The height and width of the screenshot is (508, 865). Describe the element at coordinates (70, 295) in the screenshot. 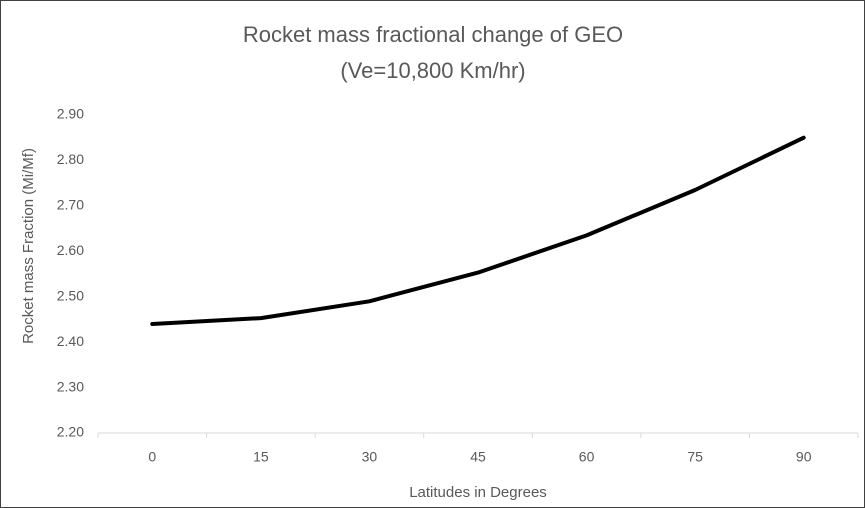

I see `y-tick-label: 2.50` at that location.